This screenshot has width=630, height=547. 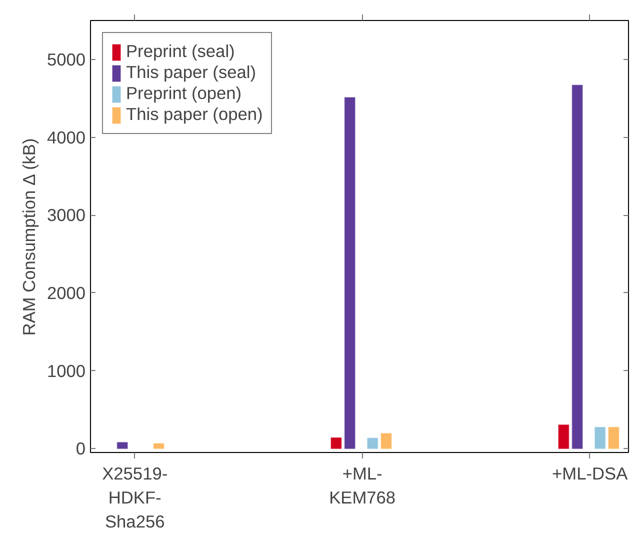 What do you see at coordinates (180, 51) in the screenshot?
I see `legend-label: Preprint (seal)` at bounding box center [180, 51].